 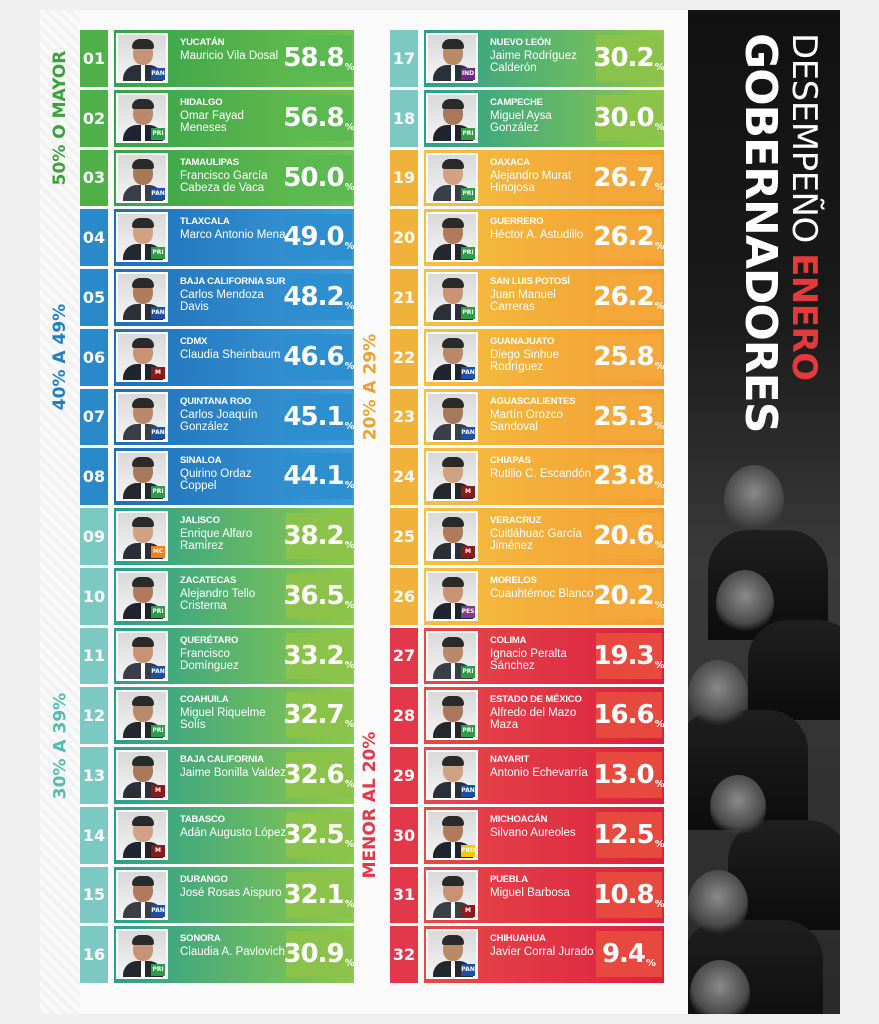 What do you see at coordinates (313, 834) in the screenshot?
I see `approval-number: 32.5` at bounding box center [313, 834].